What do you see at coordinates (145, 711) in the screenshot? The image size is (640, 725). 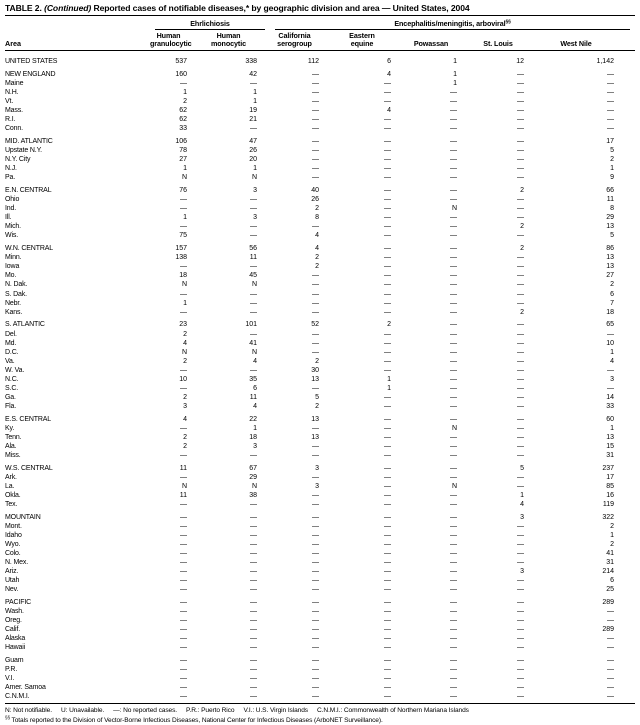 I see `footnote-legend-item: —: No reported cases.` at bounding box center [145, 711].